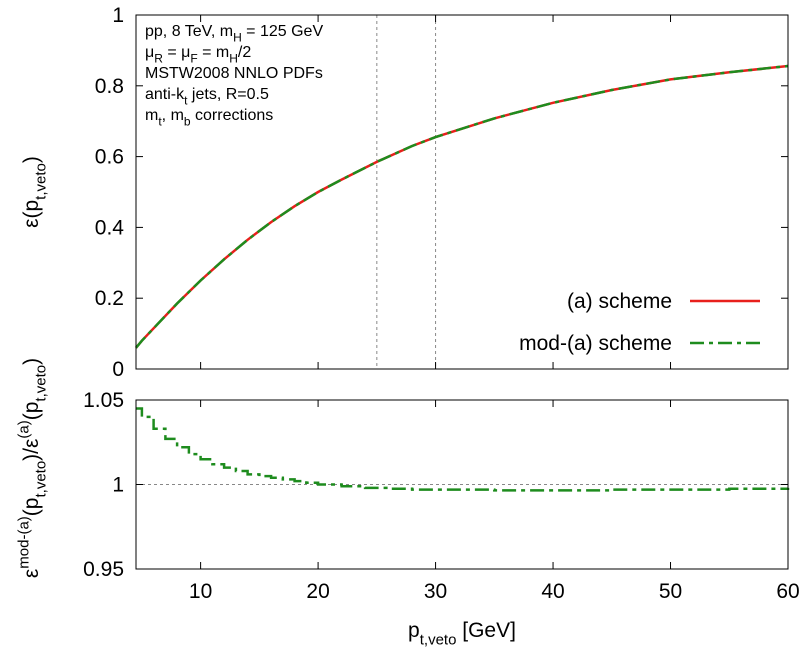  I want to click on top-annotation-part: μ, so click(149, 52).